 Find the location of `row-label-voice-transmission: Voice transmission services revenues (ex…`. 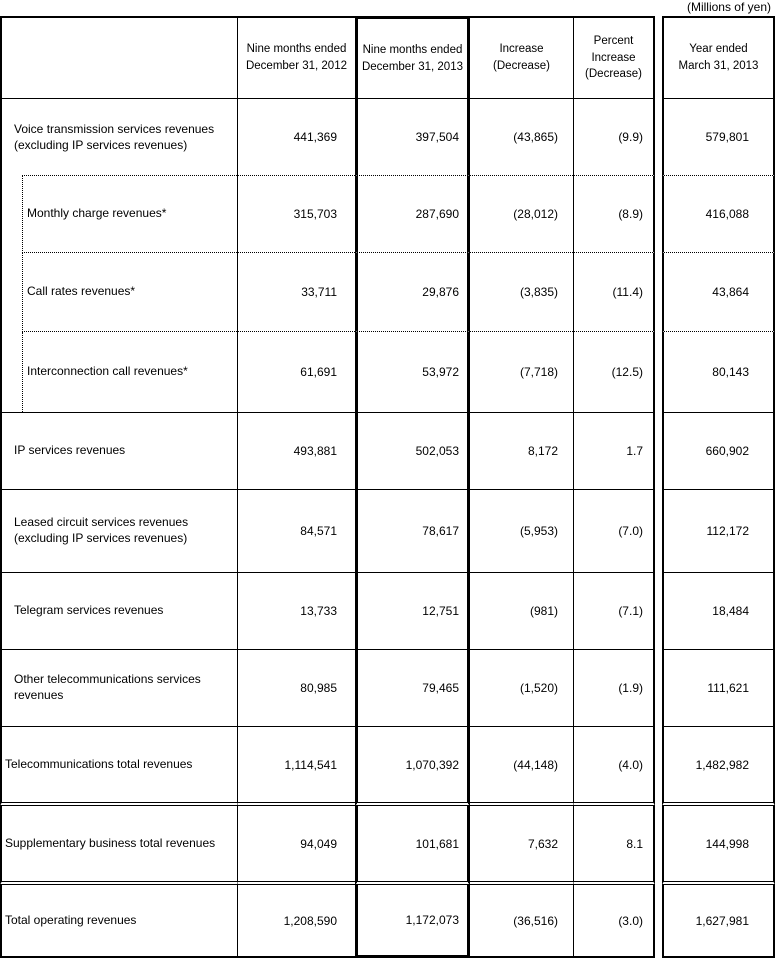

row-label-voice-transmission: Voice transmission services revenues (ex… is located at coordinates (118, 137).